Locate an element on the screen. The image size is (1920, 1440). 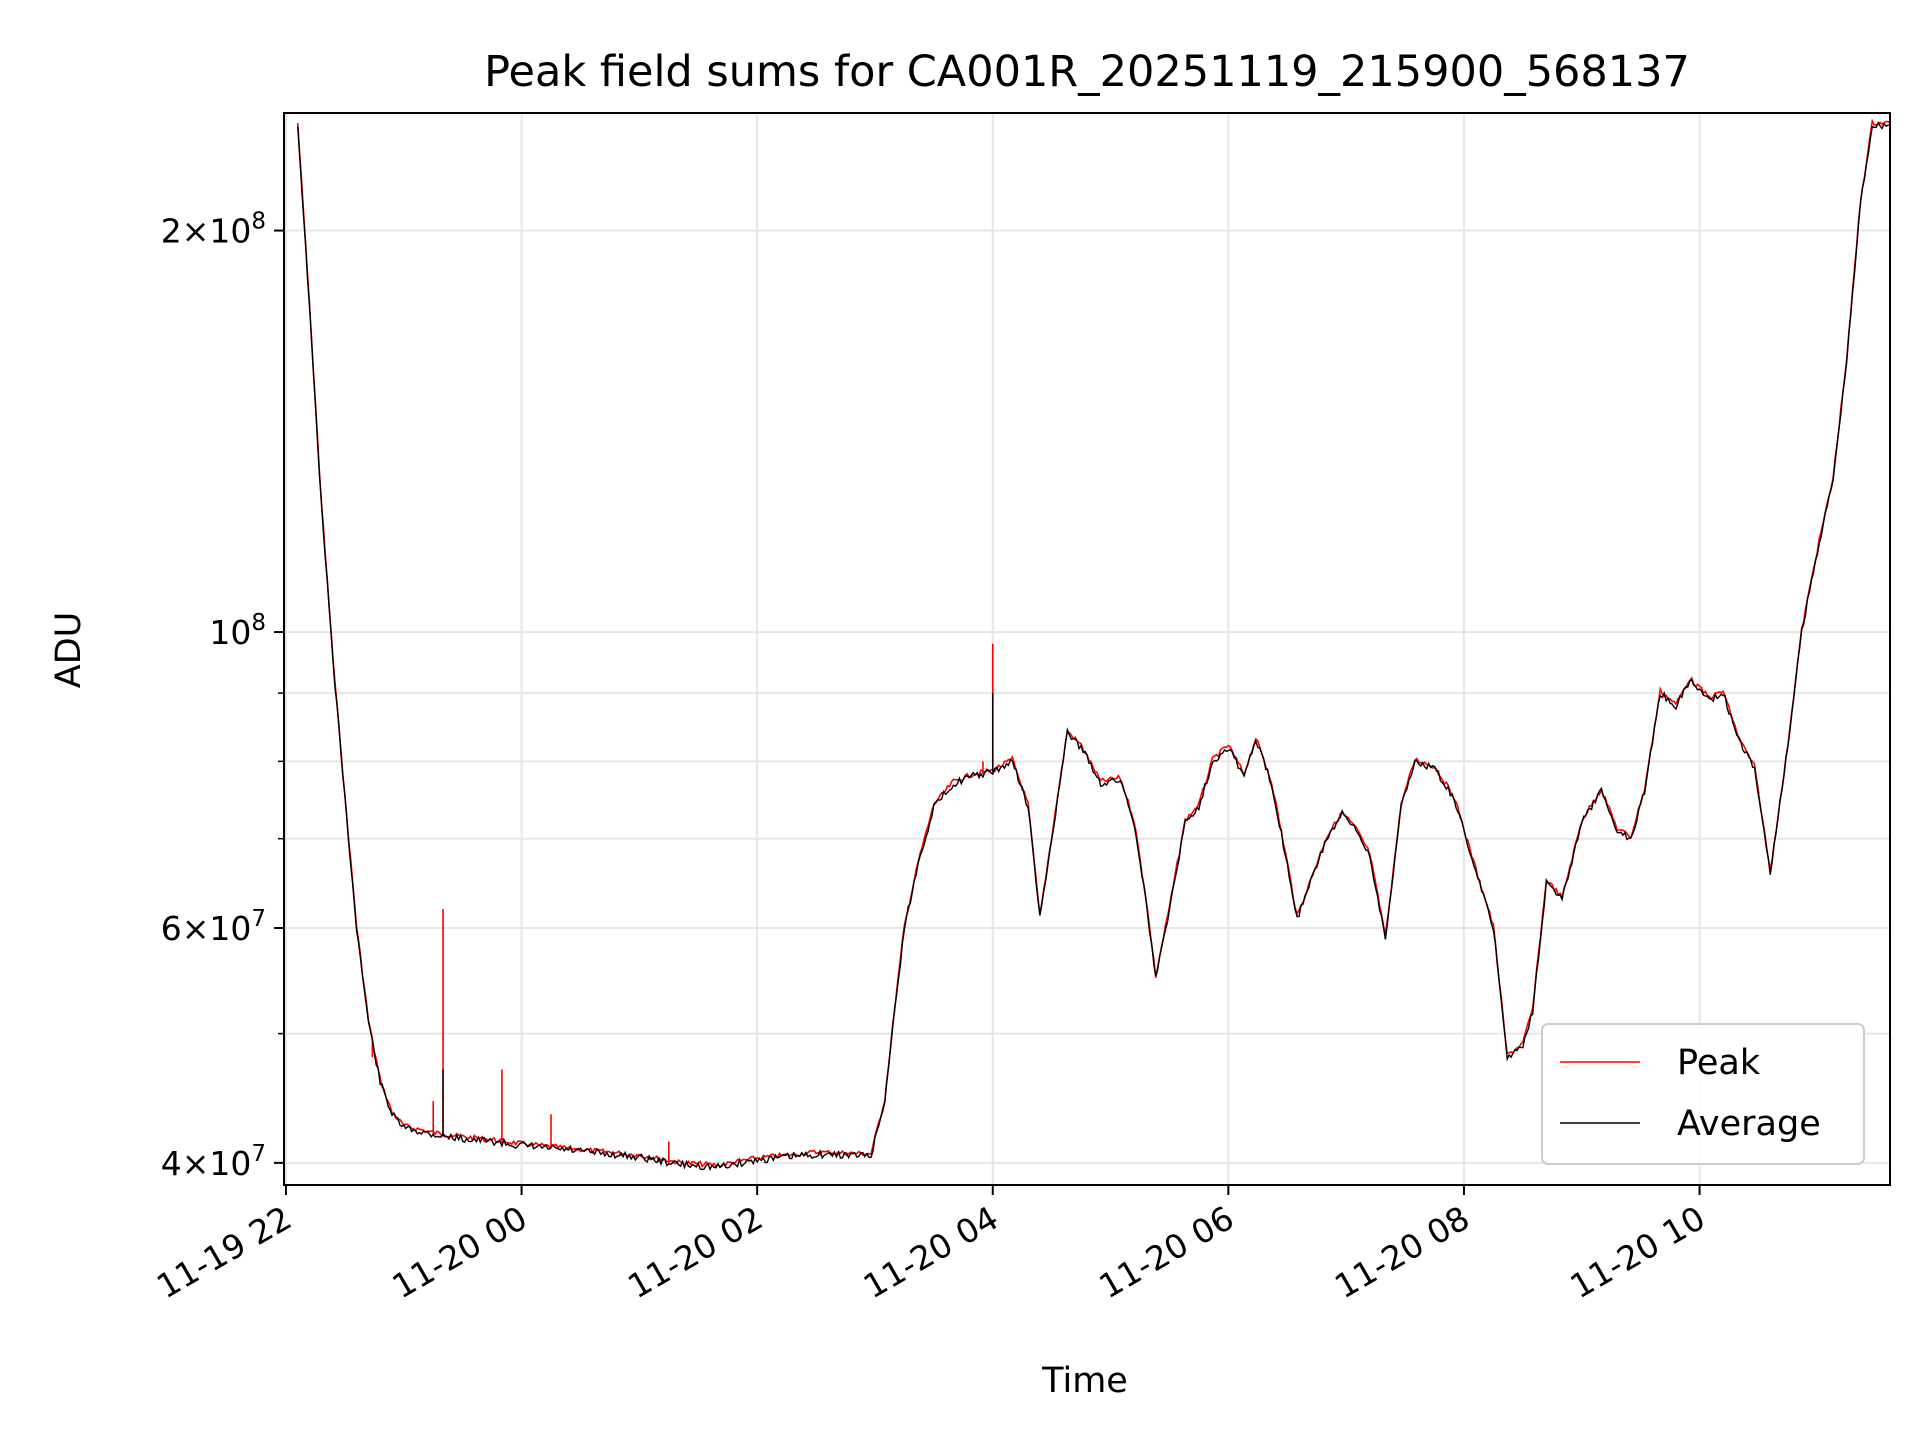
y-axis-label: ADU is located at coordinates (69, 650).